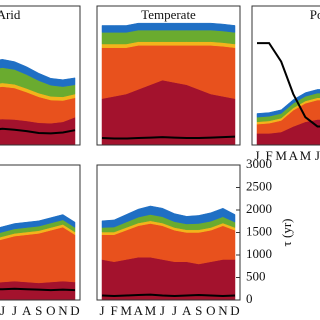  What do you see at coordinates (259, 208) in the screenshot?
I see `y-tick-label: 2000` at bounding box center [259, 208].